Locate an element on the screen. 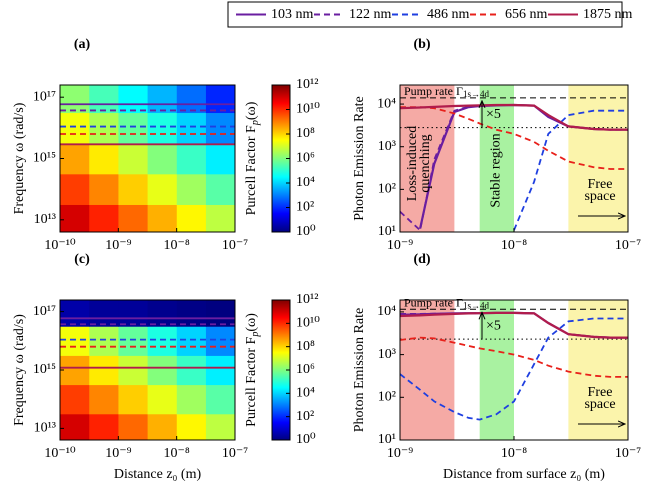 Image resolution: width=653 pixels, height=490 pixels. x-axis-label: Distance from surface z₀ (m) is located at coordinates (524, 474).